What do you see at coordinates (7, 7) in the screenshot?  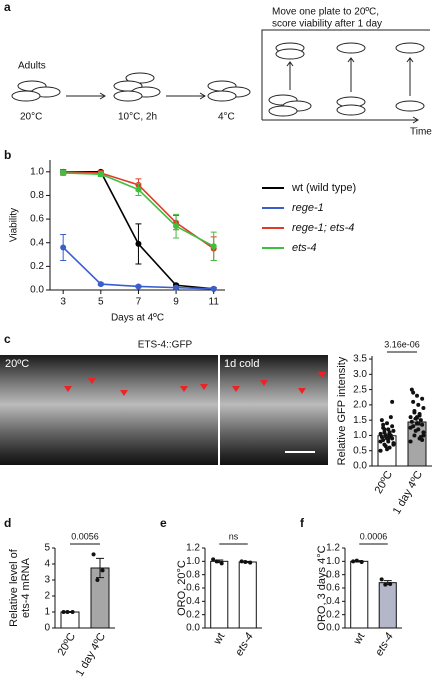 I see `panel-letter: a` at bounding box center [7, 7].